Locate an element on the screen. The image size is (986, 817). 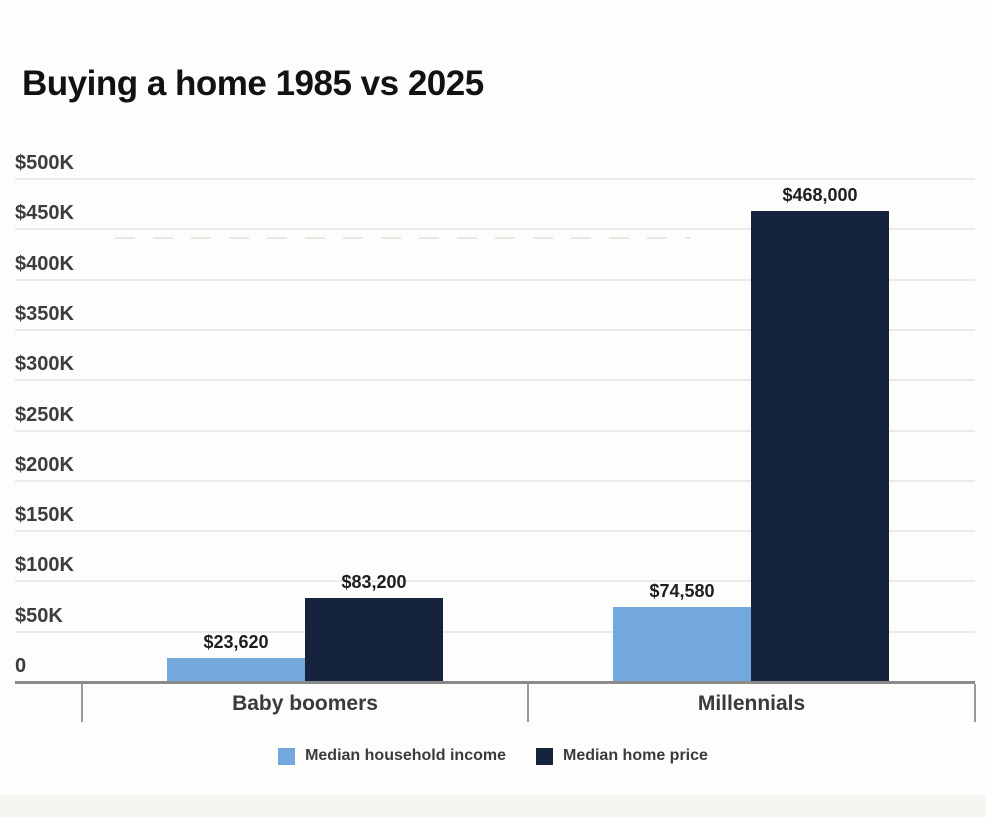
y-axis-tick-label: $150K is located at coordinates (44, 515).